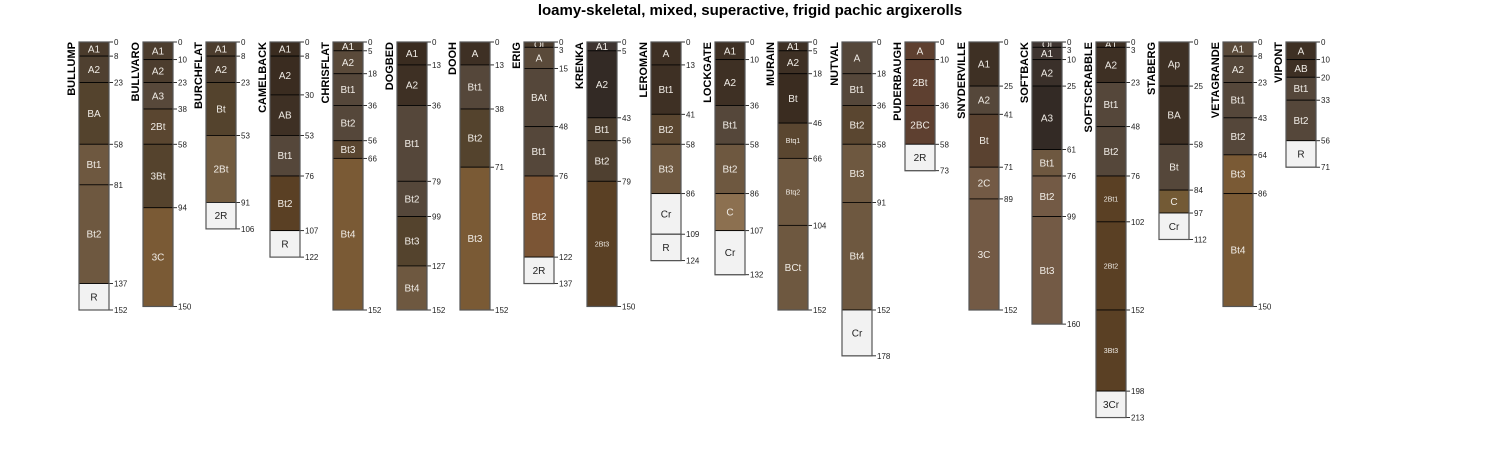  Describe the element at coordinates (372, 141) in the screenshot. I see `depth-label: 56` at that location.